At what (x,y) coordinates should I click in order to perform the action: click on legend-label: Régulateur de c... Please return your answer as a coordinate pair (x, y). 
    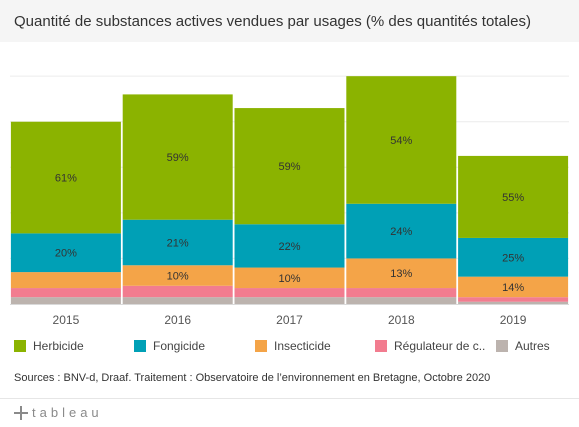
    Looking at the image, I should click on (440, 346).